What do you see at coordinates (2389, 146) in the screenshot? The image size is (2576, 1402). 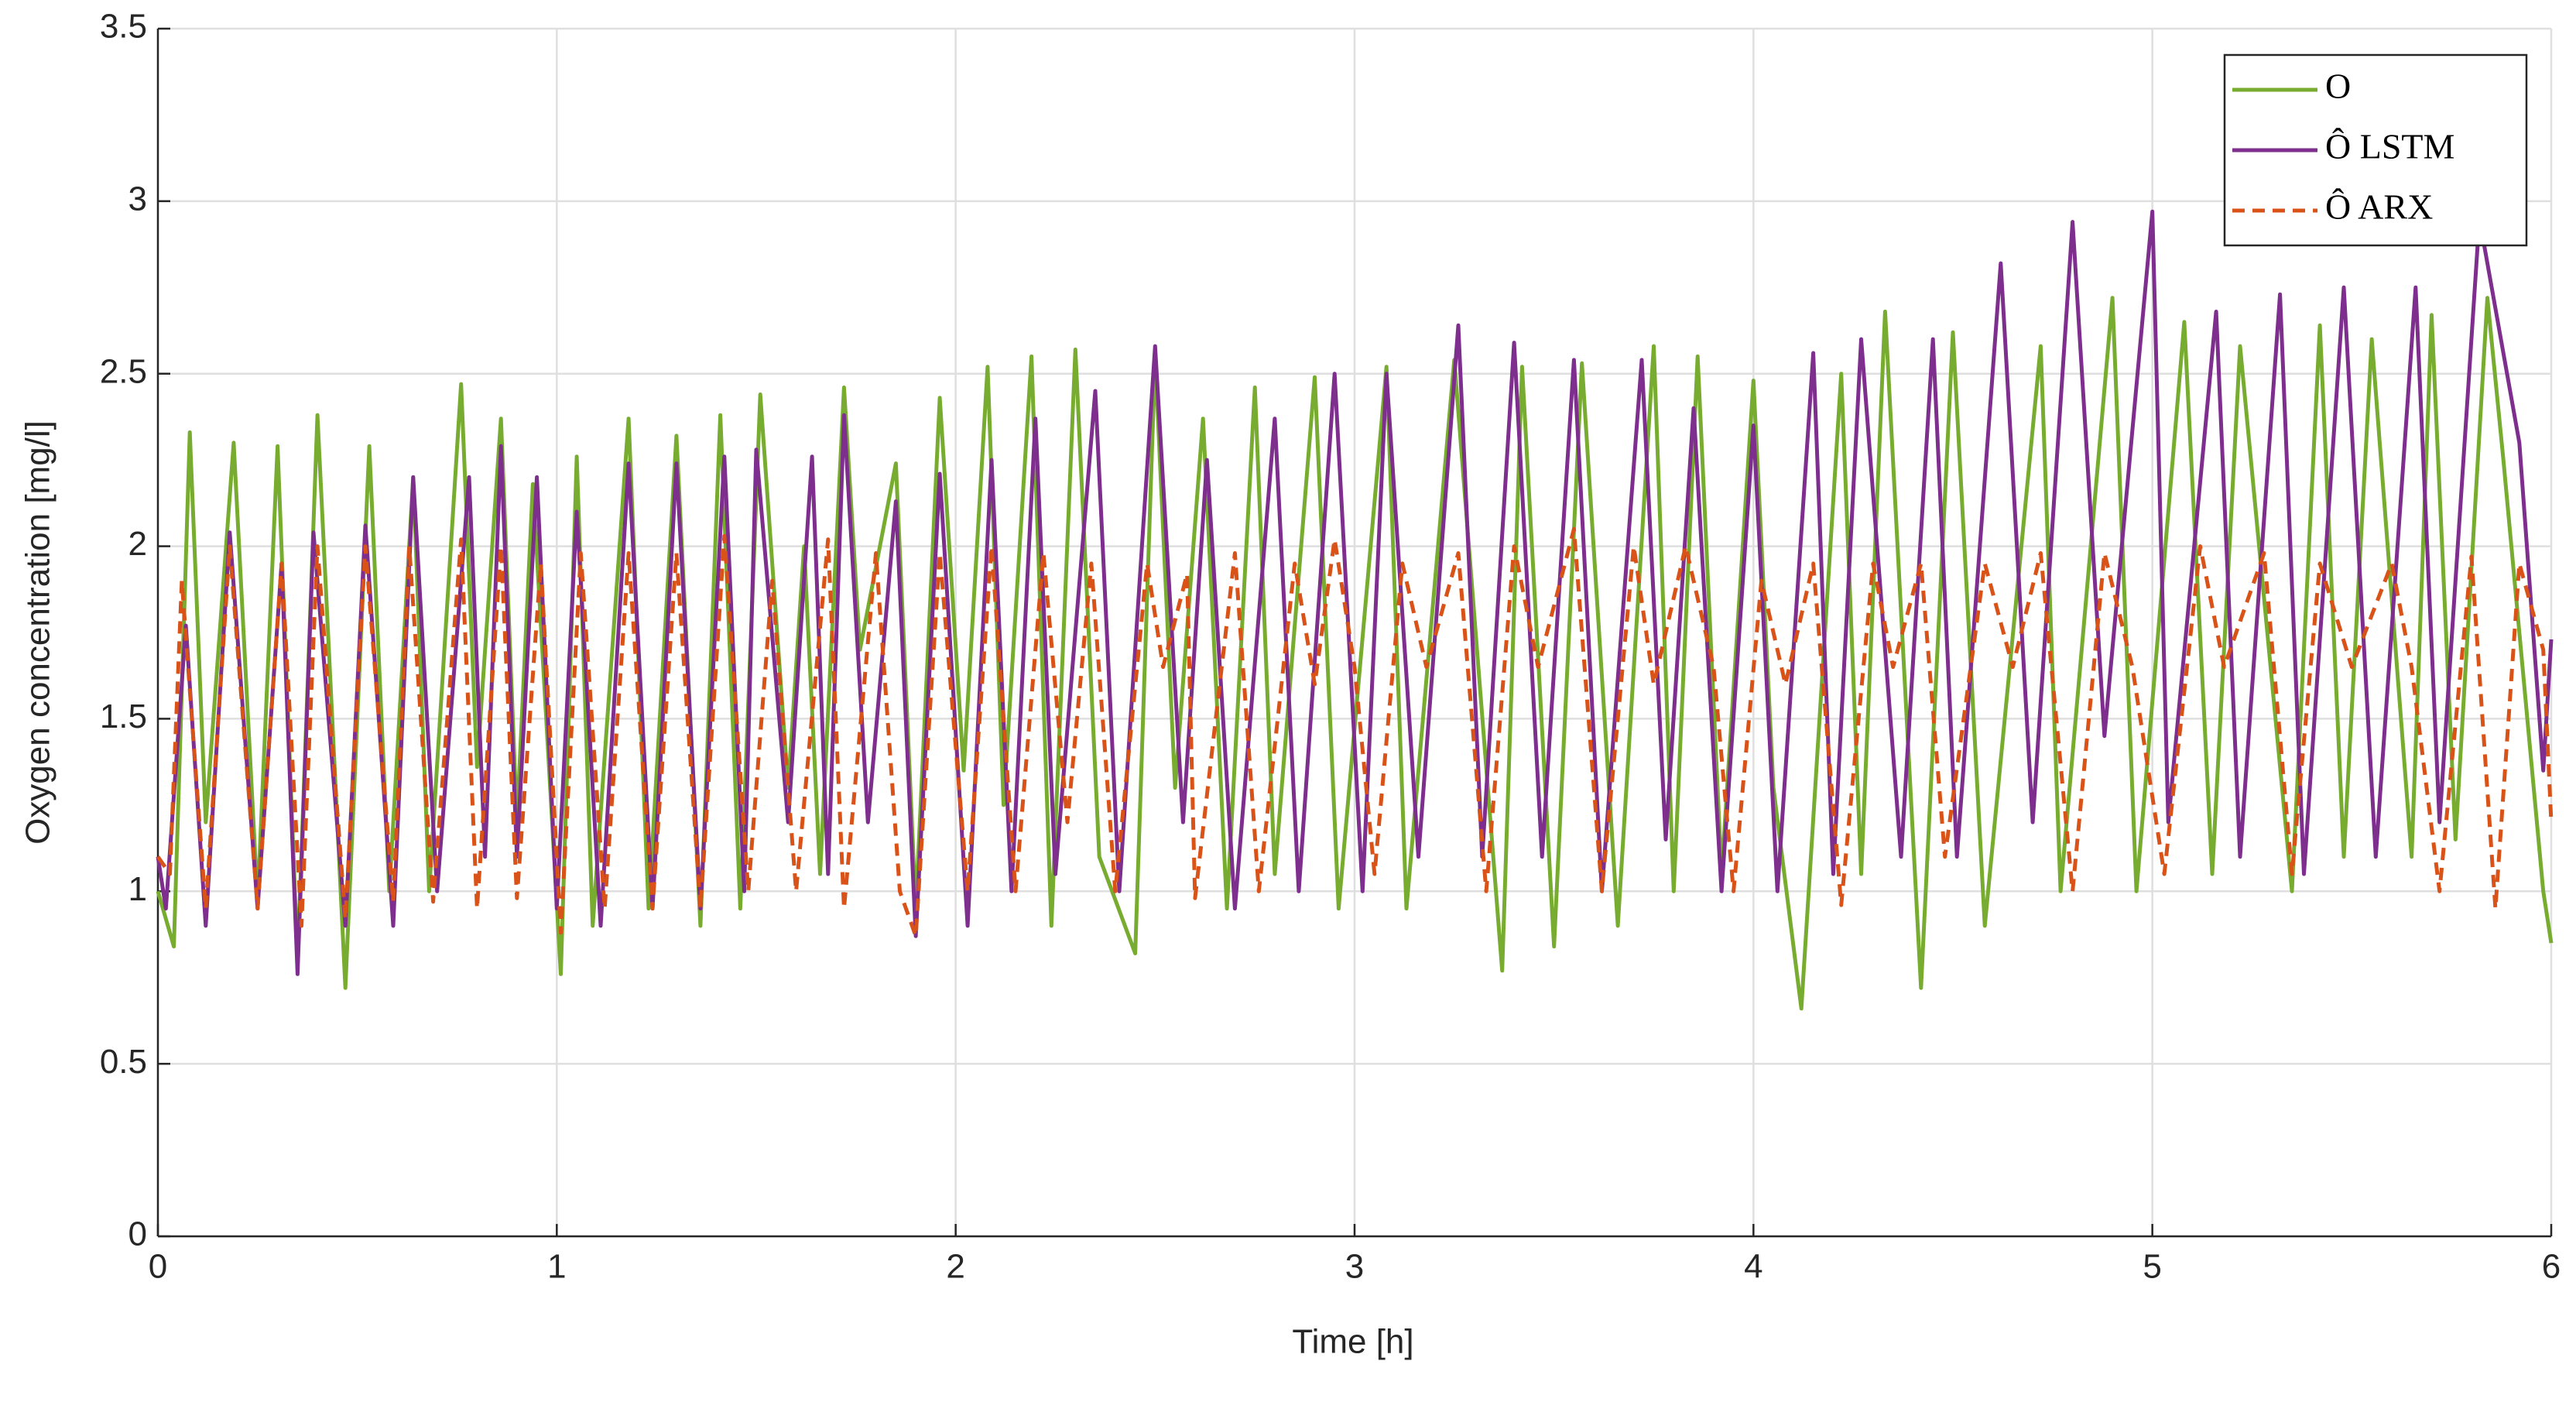 I see `legend-label: Ô LSTM` at bounding box center [2389, 146].